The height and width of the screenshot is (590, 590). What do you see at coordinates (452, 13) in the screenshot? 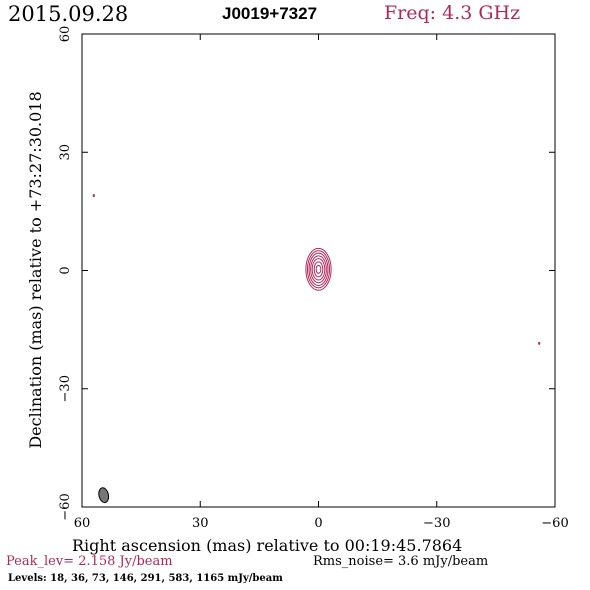
I see `frequency-label: Freq: 4.3 GHz` at bounding box center [452, 13].